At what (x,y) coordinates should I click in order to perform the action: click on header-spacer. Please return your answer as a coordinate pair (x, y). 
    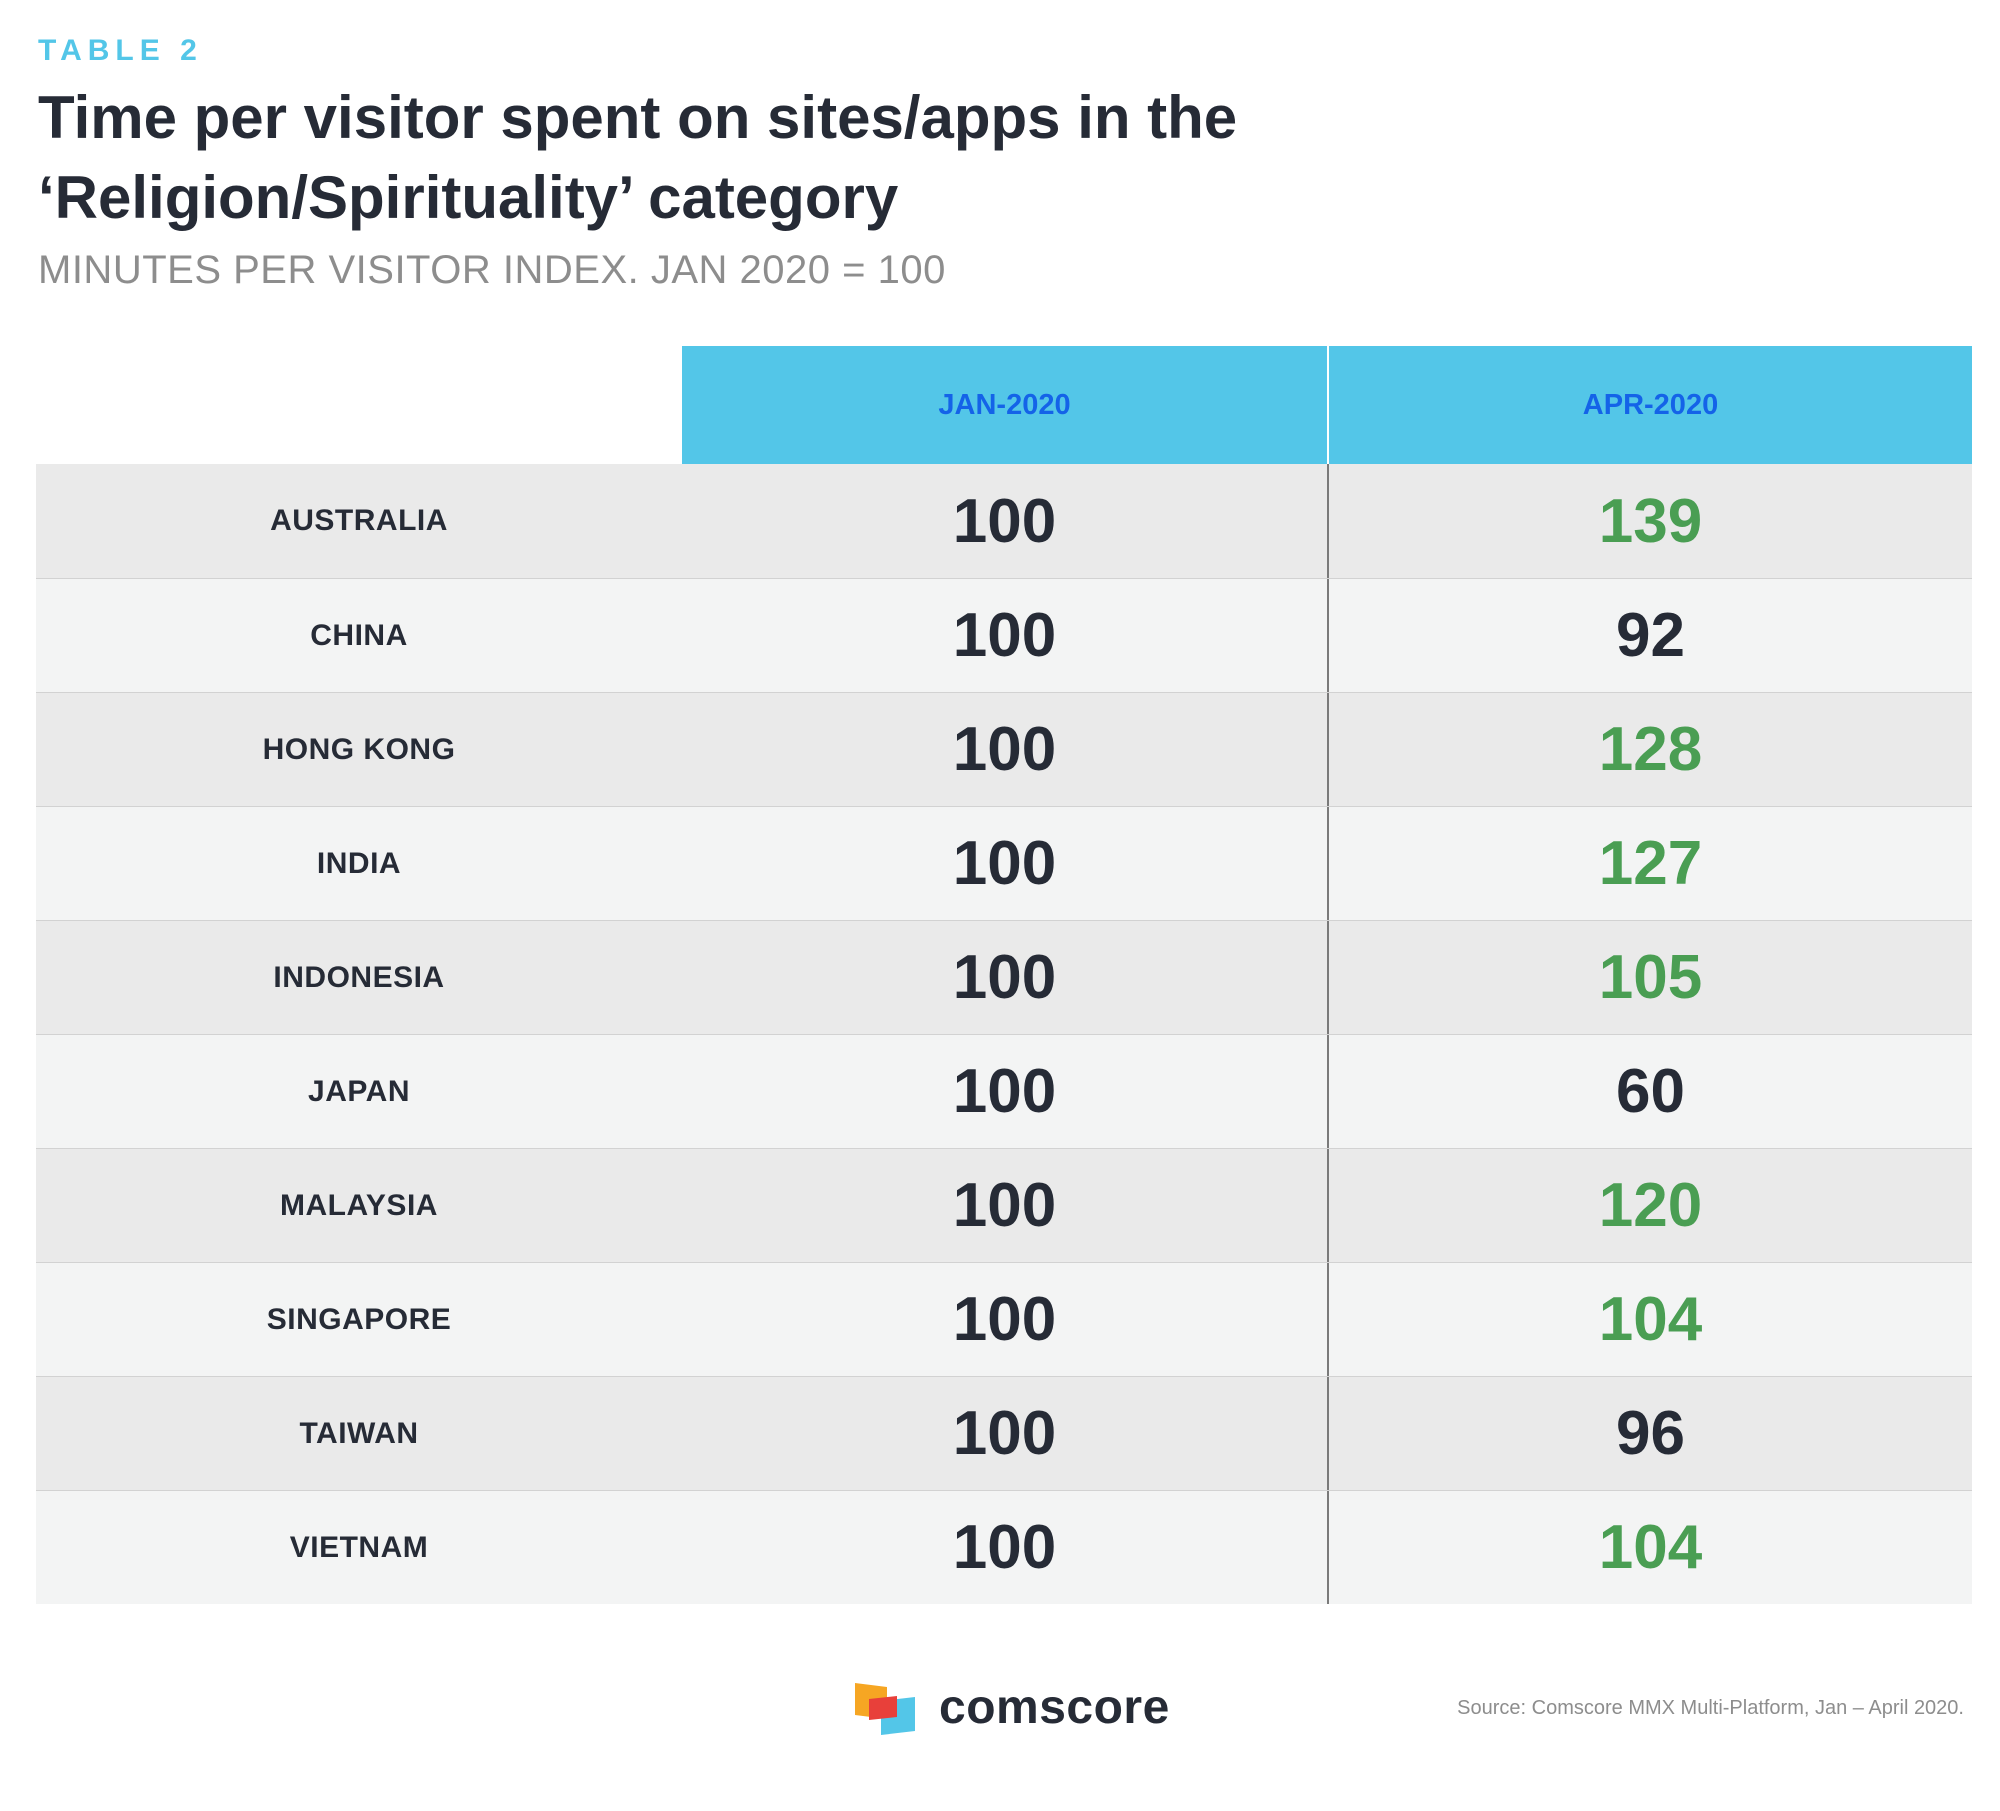
    Looking at the image, I should click on (359, 405).